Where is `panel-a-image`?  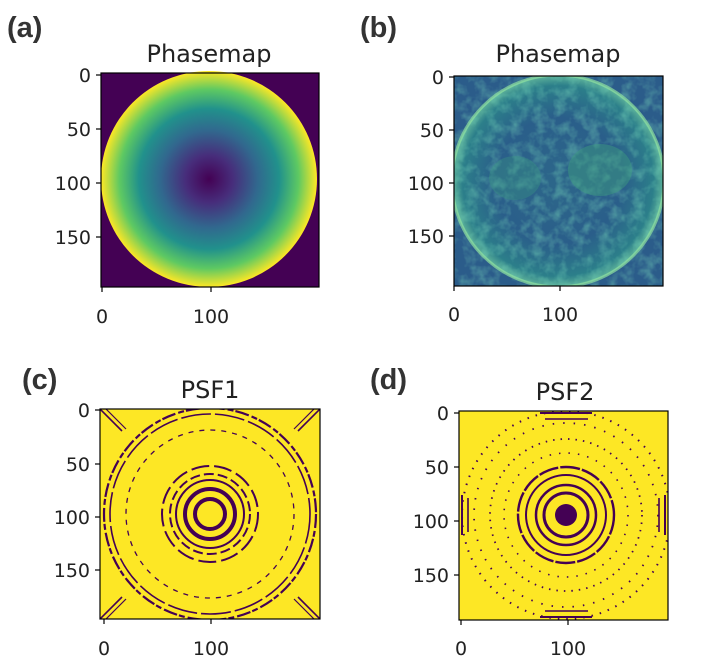
panel-a-image is located at coordinates (210, 179).